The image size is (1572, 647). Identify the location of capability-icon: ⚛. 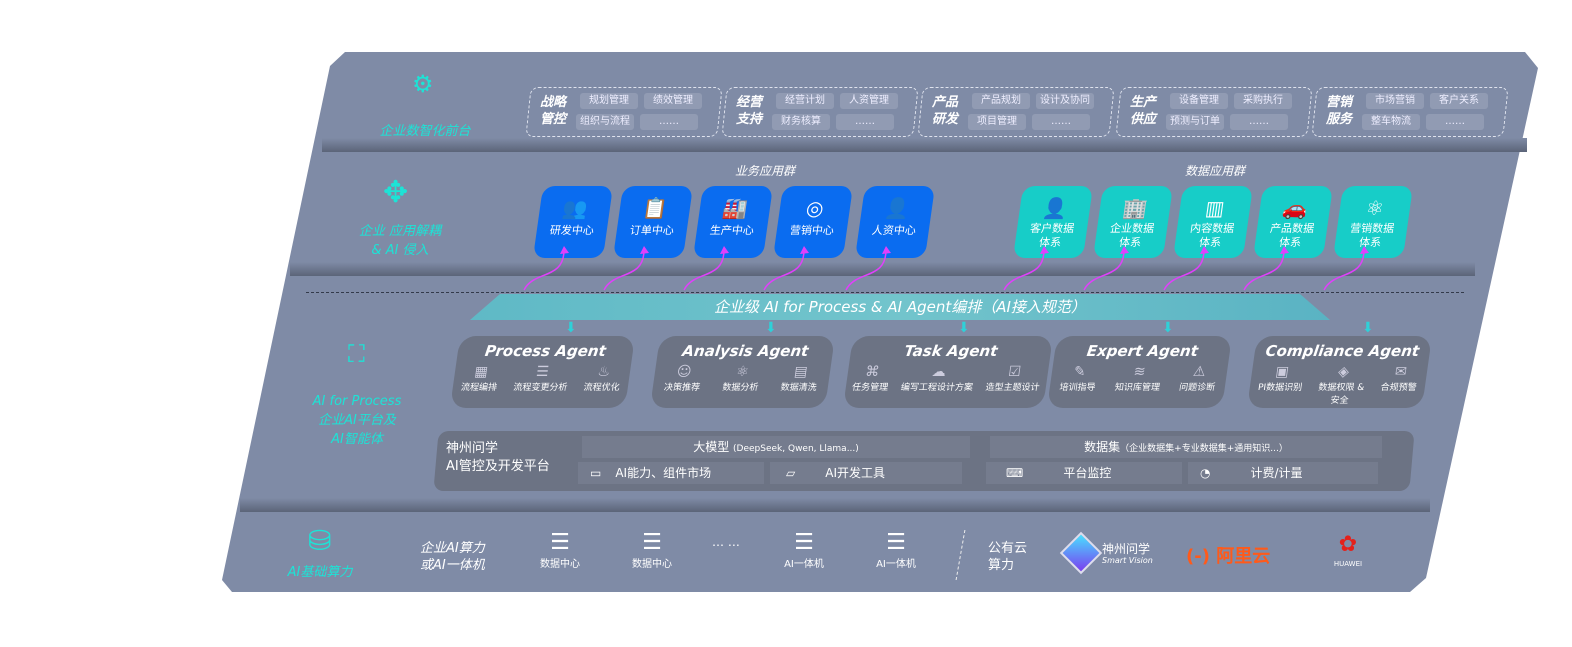
(742, 372).